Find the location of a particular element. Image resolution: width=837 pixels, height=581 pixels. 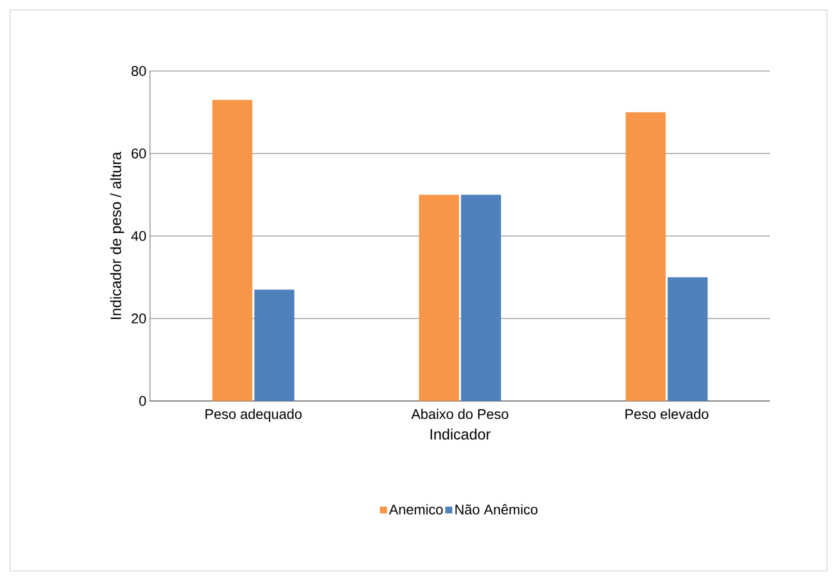

x-tick-label: Abaixo do Peso is located at coordinates (459, 414).